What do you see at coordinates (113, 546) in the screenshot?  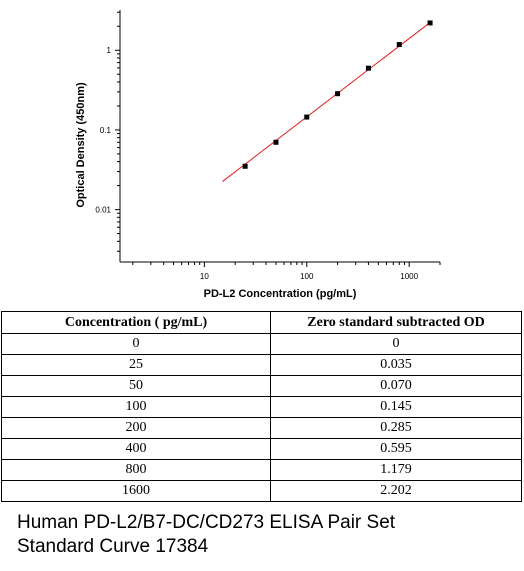 I see `caption-line-2: Standard Curve 17384` at bounding box center [113, 546].